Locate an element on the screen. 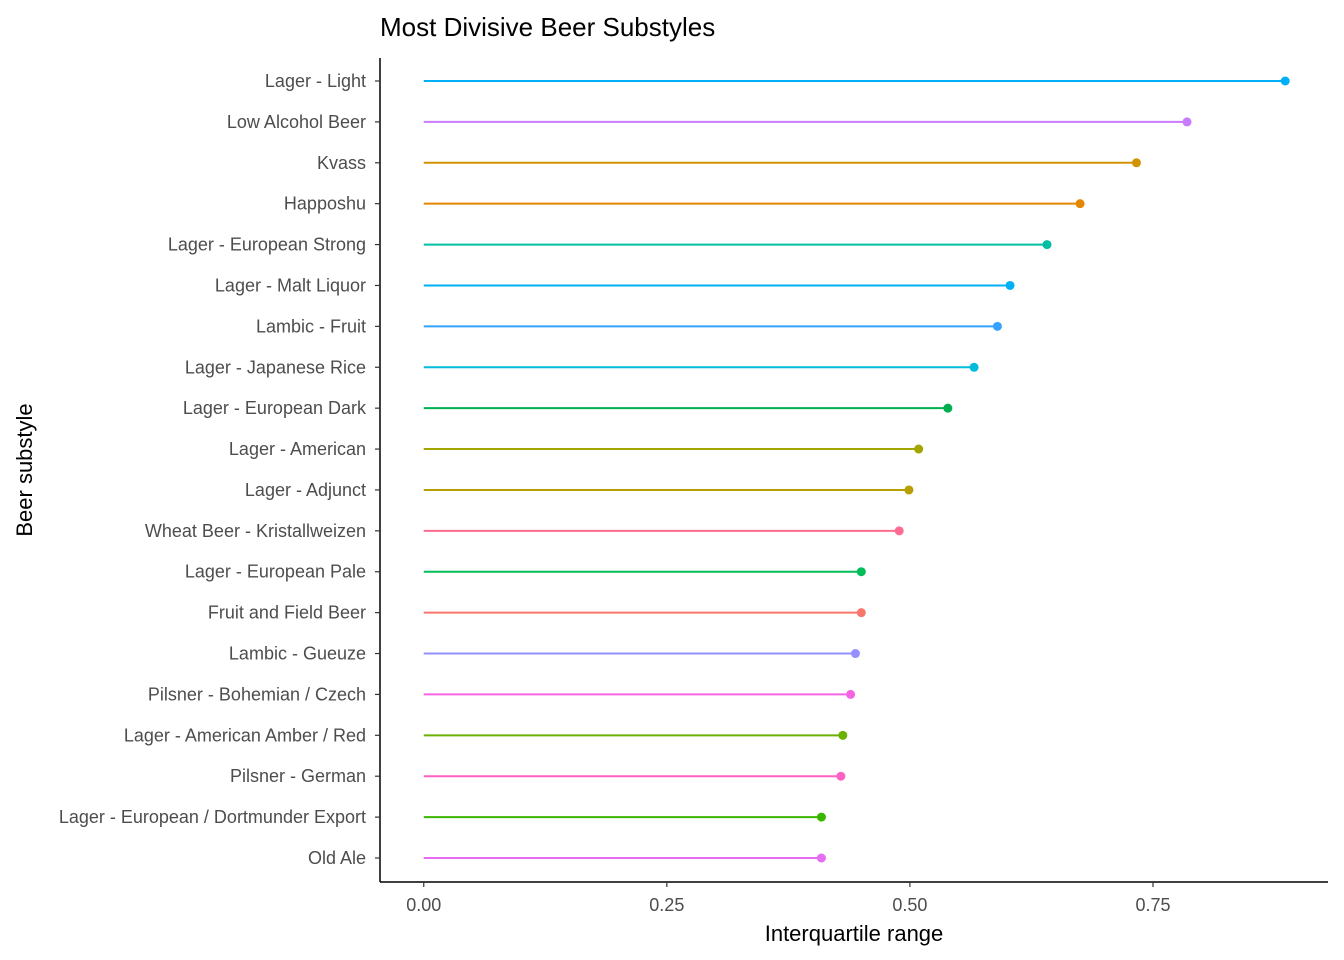 The image size is (1344, 960). y-tick-label: Lager - Light is located at coordinates (315, 81).